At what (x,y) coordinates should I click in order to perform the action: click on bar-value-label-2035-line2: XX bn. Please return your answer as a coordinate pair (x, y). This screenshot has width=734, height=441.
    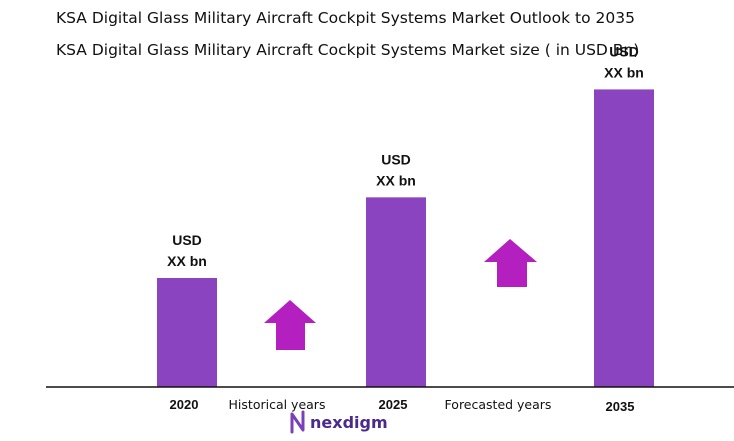
    Looking at the image, I should click on (624, 72).